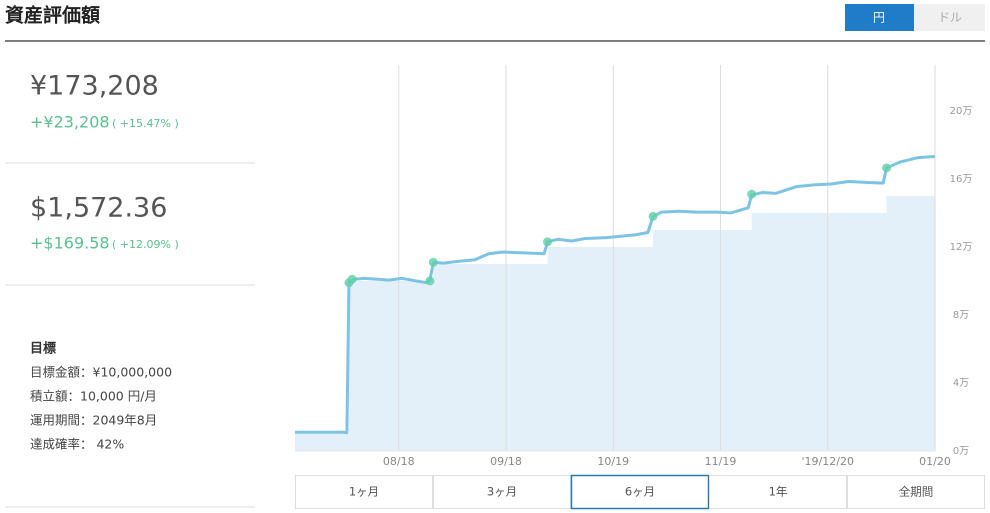  I want to click on y-tick-label: 0万, so click(961, 451).